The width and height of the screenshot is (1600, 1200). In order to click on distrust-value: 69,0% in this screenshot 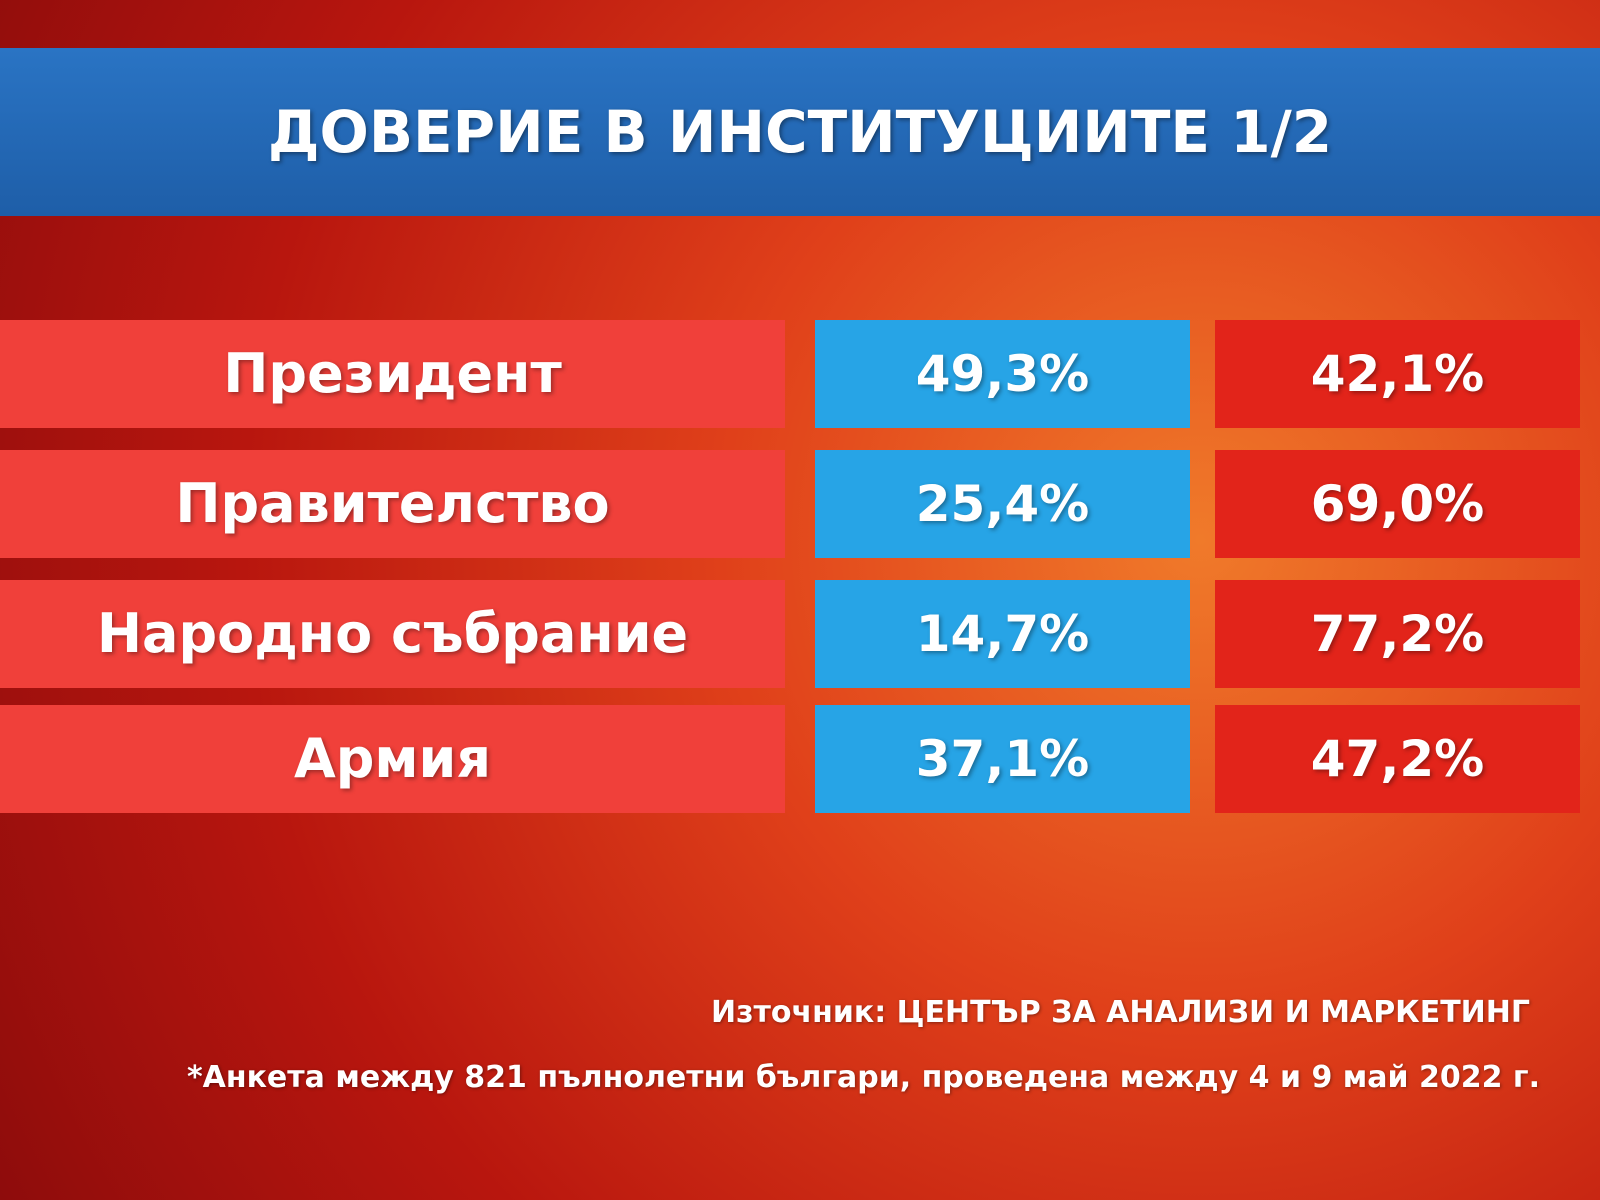, I will do `click(1397, 504)`.